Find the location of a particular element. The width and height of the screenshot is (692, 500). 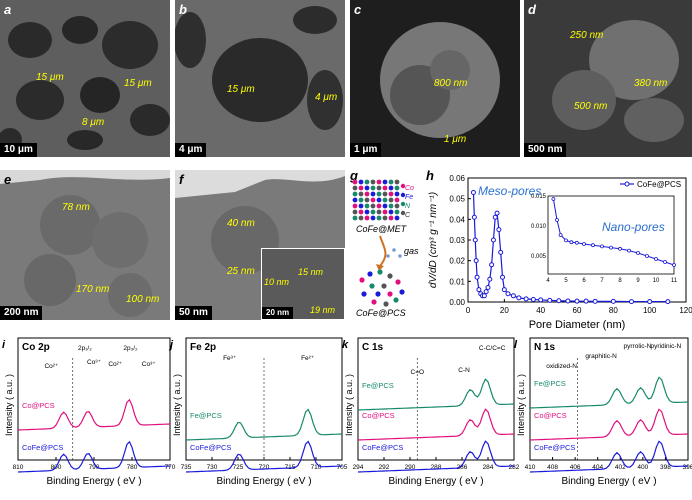

x-tick-label: 284 is located at coordinates (488, 467).